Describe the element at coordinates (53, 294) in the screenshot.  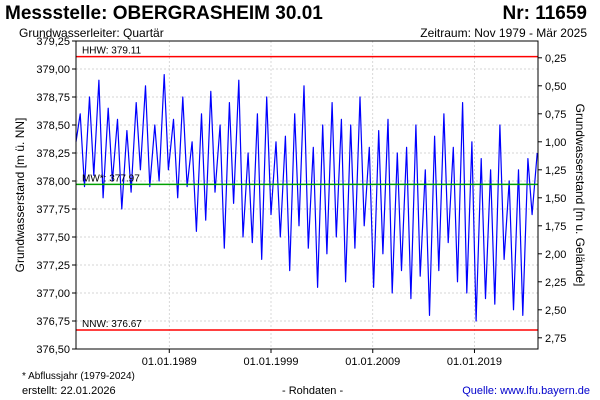
I see `y-tick-label: 377,00` at that location.